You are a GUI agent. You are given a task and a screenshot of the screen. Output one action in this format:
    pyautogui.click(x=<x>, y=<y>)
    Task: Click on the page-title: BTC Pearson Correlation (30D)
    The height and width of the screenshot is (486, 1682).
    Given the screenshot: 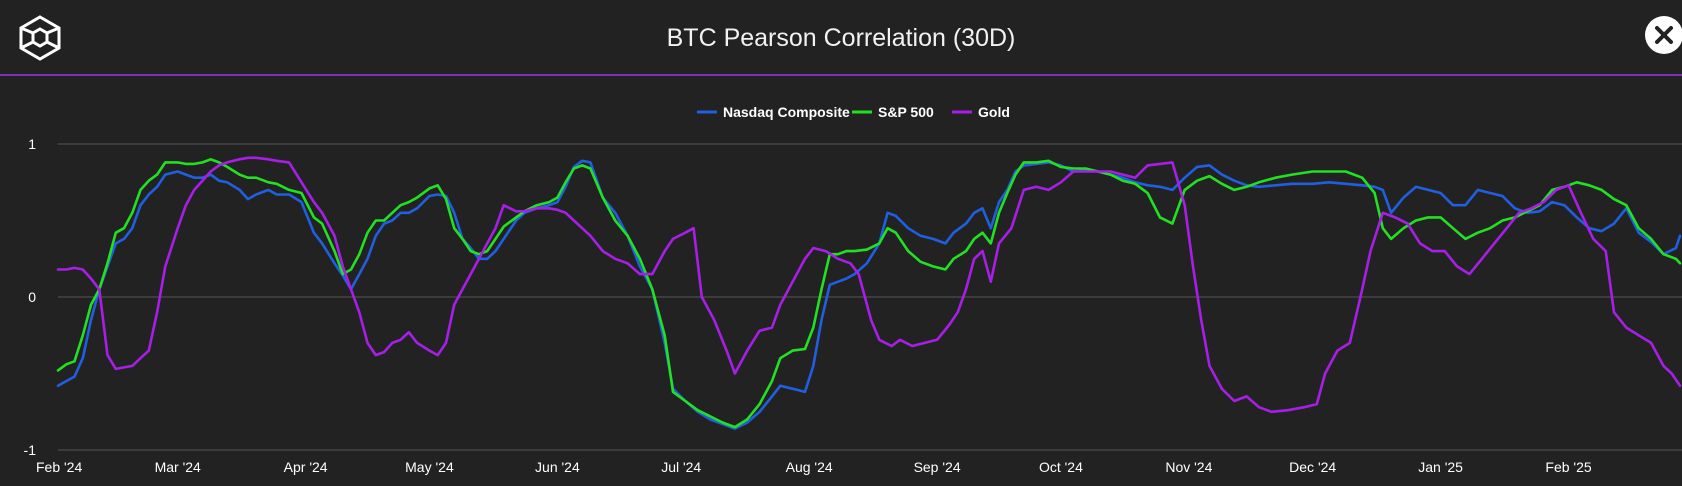 What is the action you would take?
    pyautogui.click(x=841, y=38)
    